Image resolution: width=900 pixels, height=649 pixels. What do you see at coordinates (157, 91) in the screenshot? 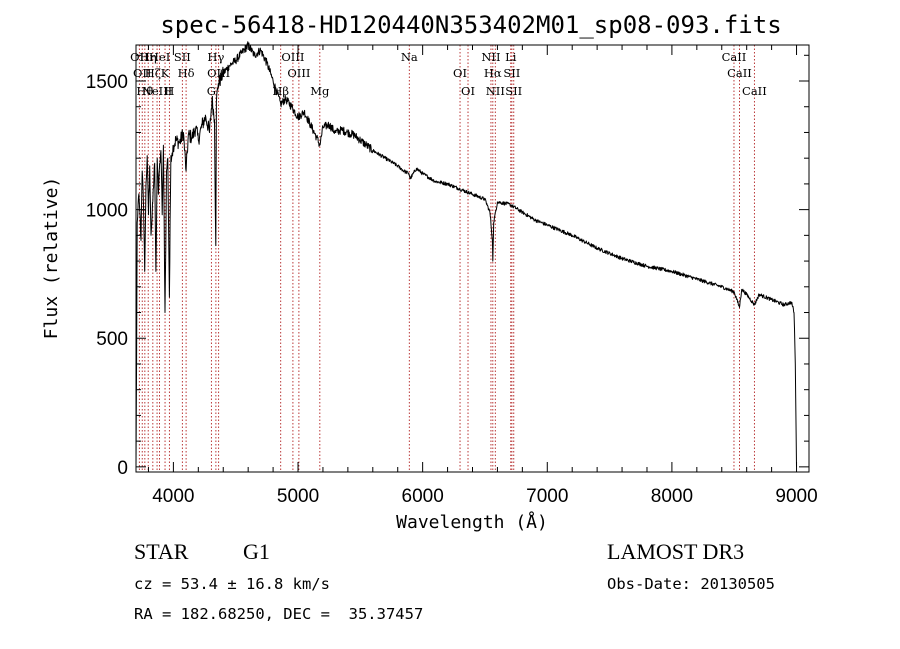
I see `reference-line-label: NeIII` at bounding box center [157, 91].